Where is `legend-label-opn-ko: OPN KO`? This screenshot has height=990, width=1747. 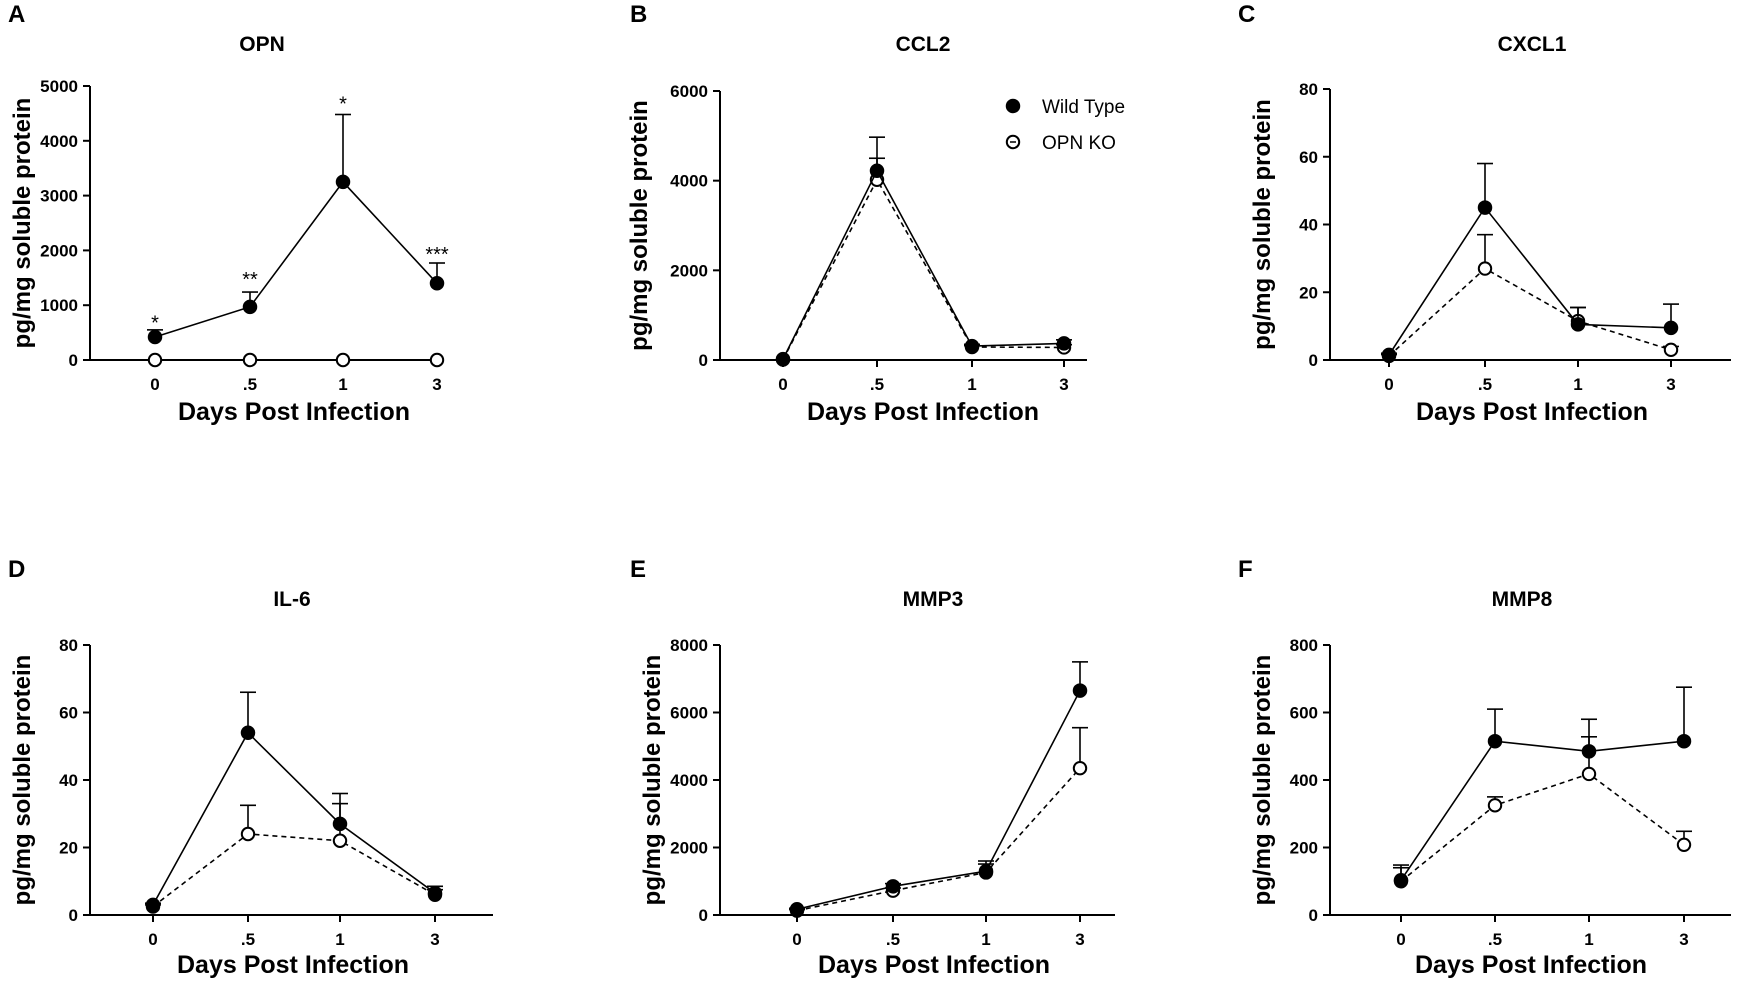
legend-label-opn-ko: OPN KO is located at coordinates (1079, 143).